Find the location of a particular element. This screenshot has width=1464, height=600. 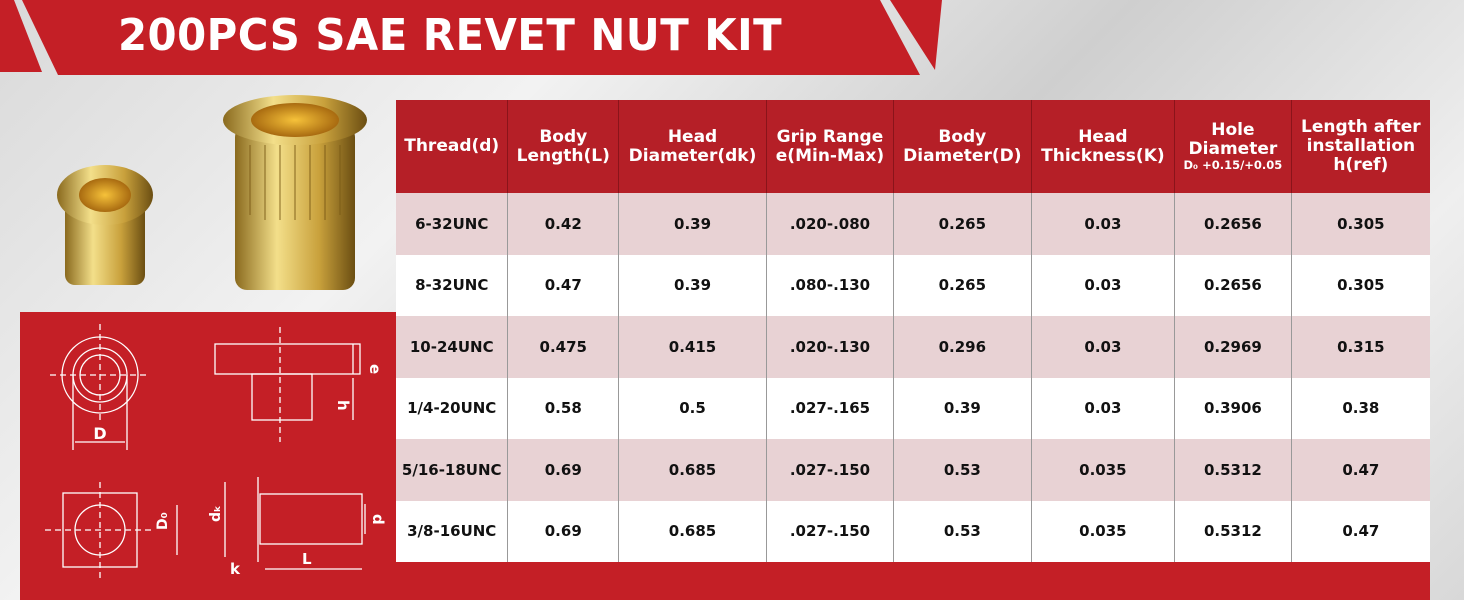

header-head-diameter: Head Diameter(dk) is located at coordinates (692, 146).